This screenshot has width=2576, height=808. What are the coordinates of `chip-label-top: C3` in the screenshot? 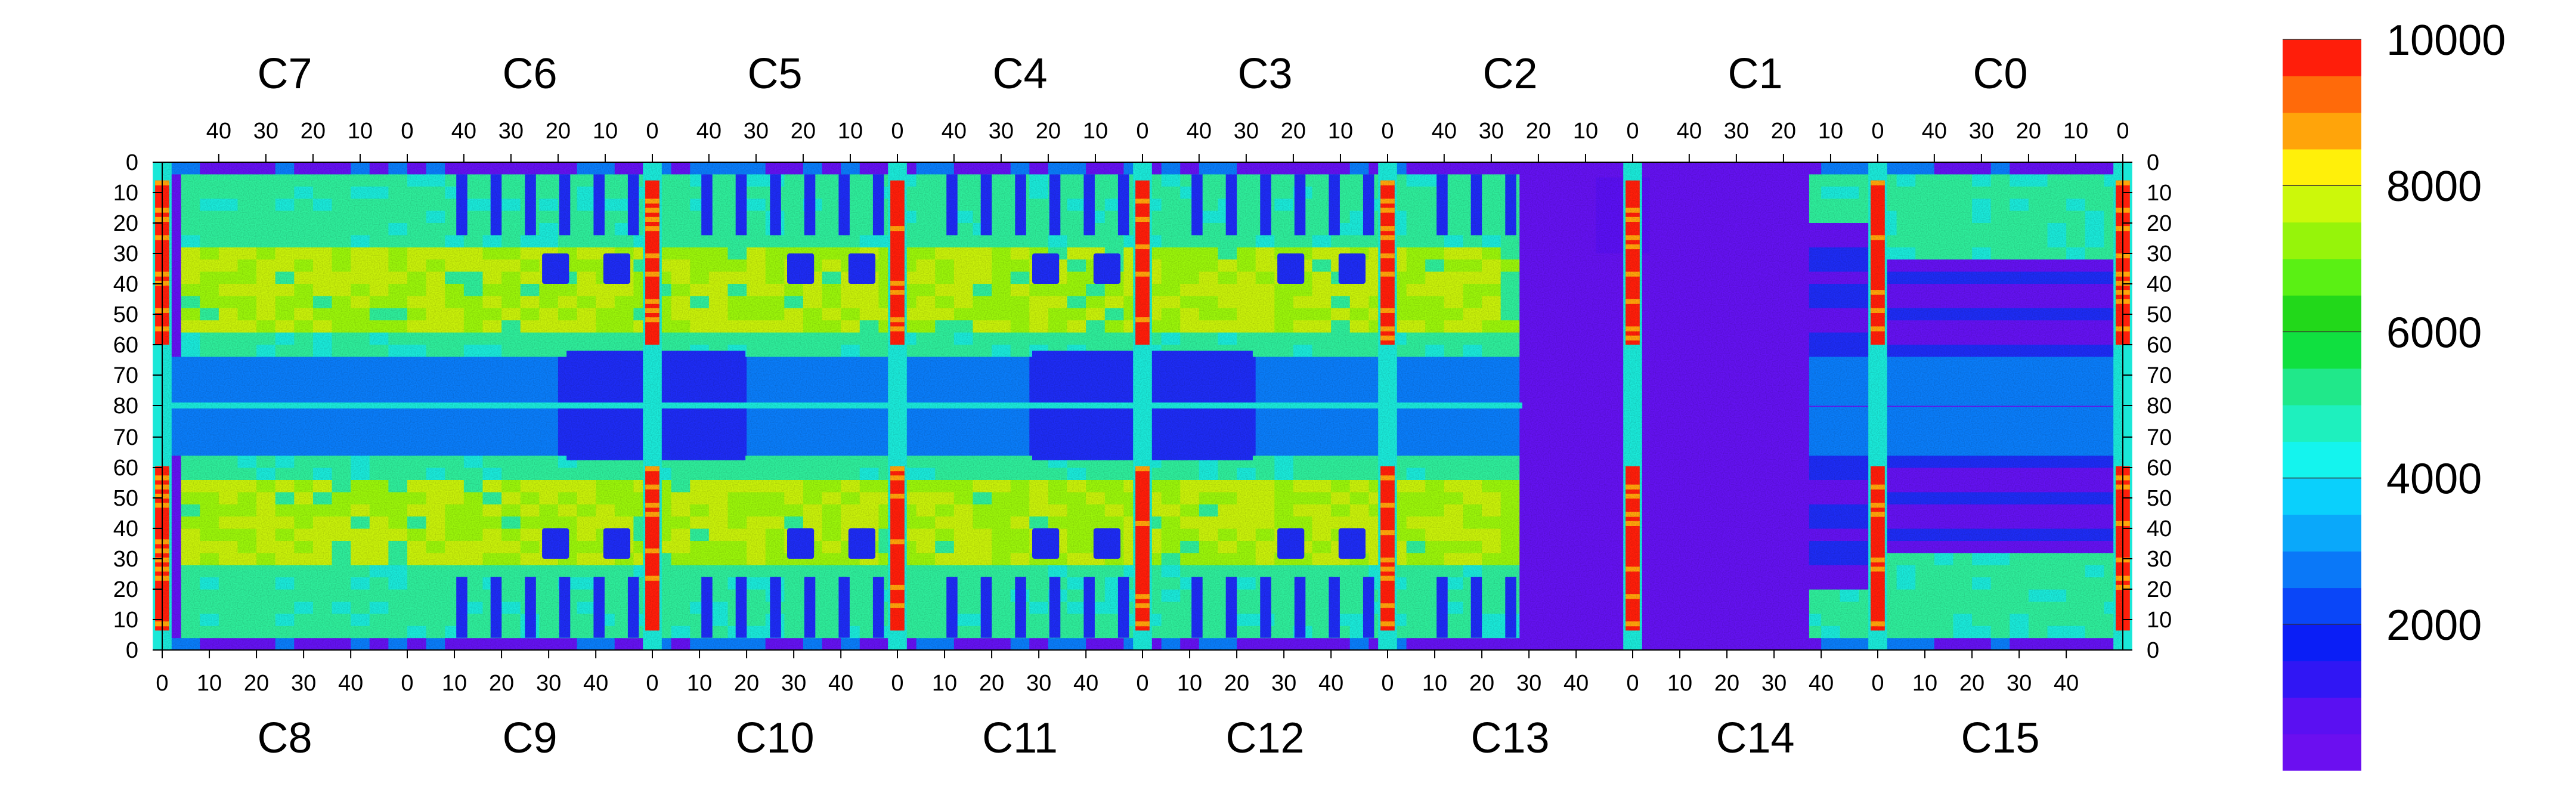 It's located at (1264, 74).